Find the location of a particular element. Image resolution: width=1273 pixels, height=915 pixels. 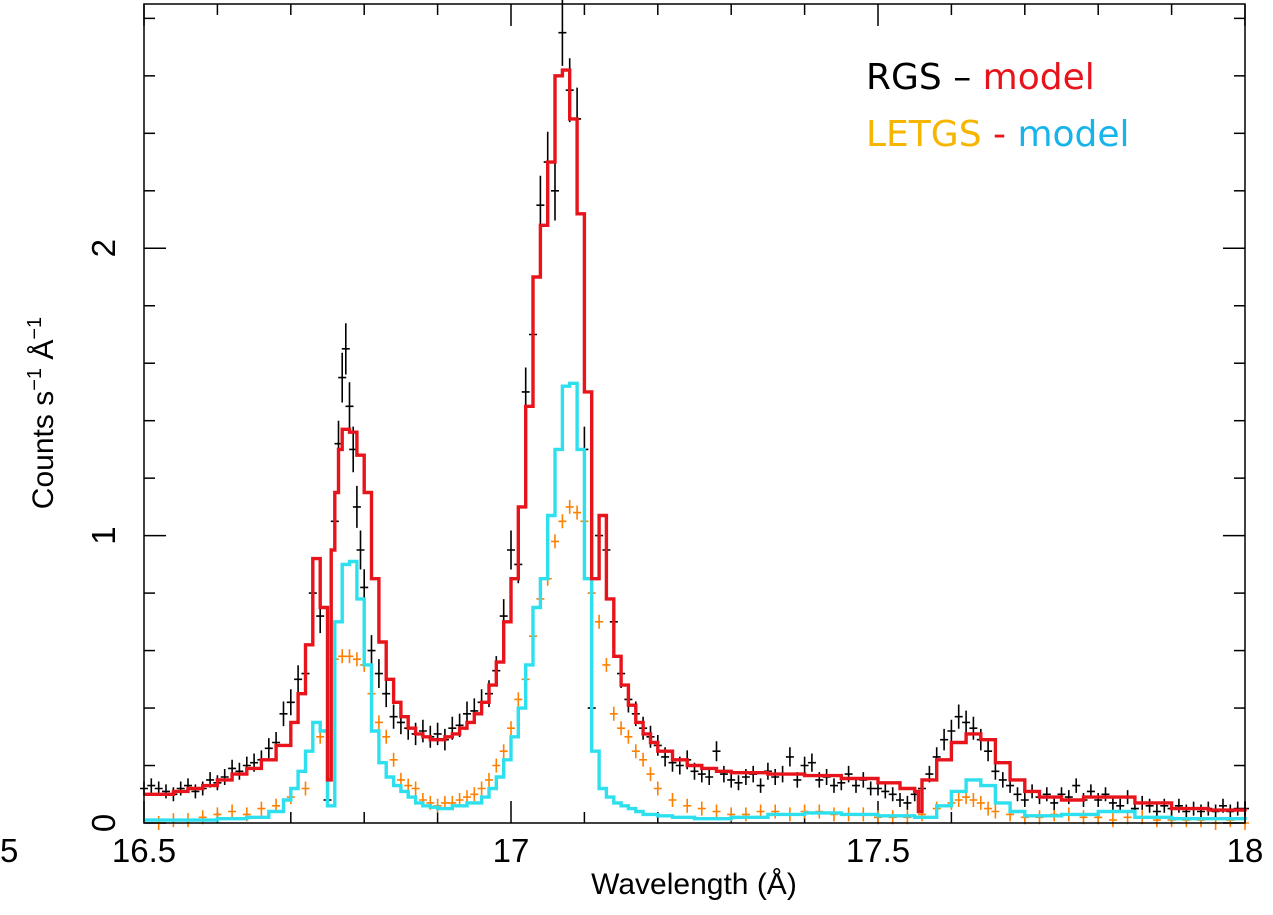

legend-letgs-label: LETGS is located at coordinates (924, 134).